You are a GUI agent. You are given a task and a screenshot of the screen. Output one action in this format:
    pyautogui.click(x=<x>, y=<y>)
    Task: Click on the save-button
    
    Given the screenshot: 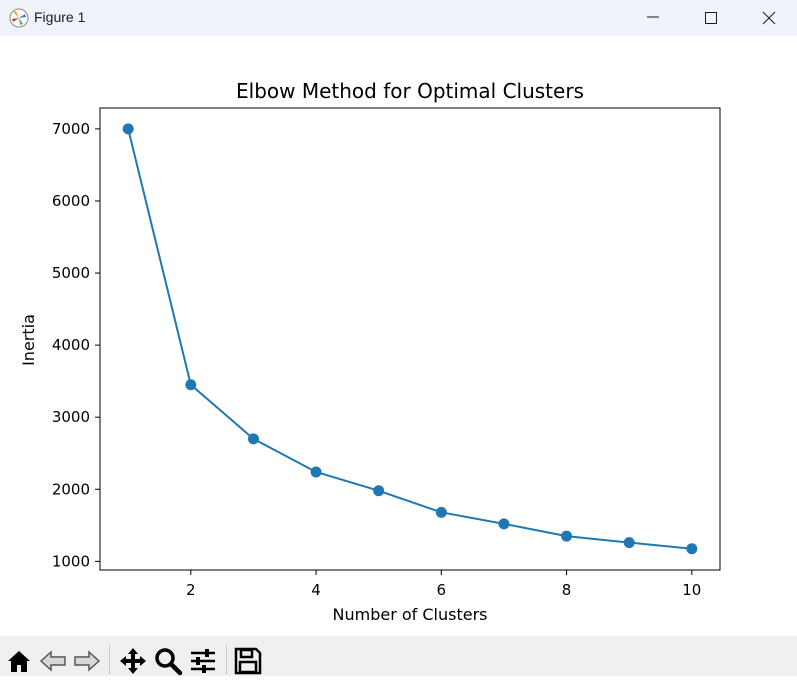 What is the action you would take?
    pyautogui.click(x=248, y=661)
    